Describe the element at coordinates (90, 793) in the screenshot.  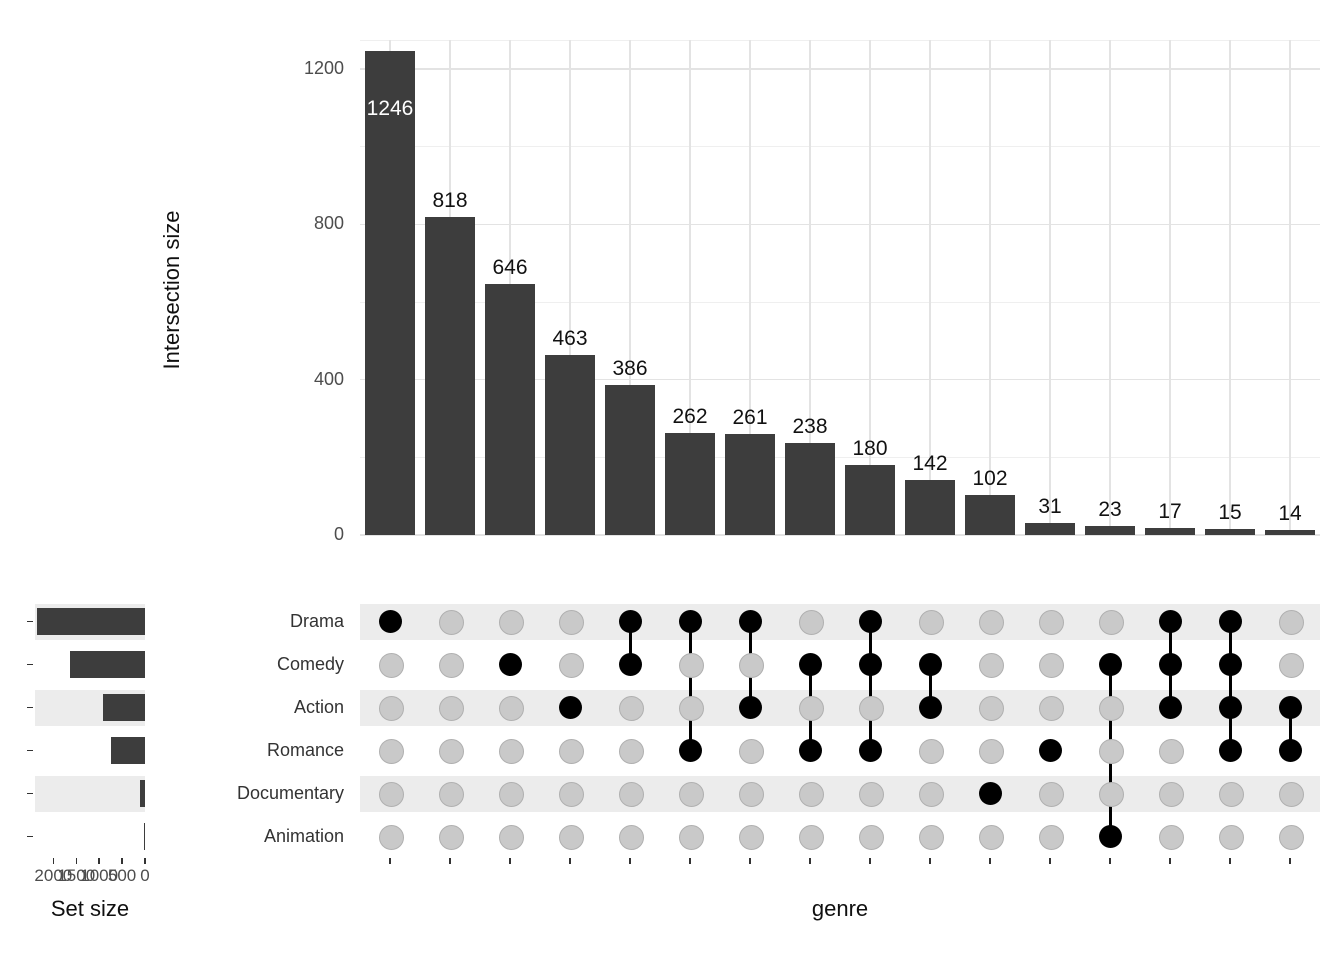
I see `row-stripe` at that location.